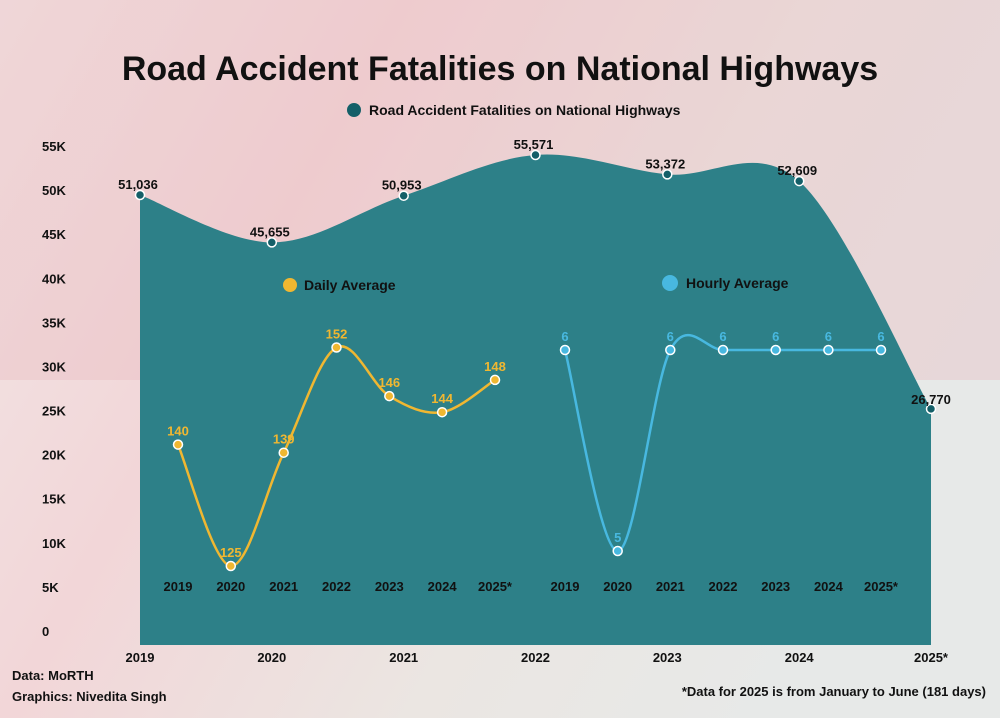 The height and width of the screenshot is (718, 1000). I want to click on data-source: Data: MoRTH, so click(53, 675).